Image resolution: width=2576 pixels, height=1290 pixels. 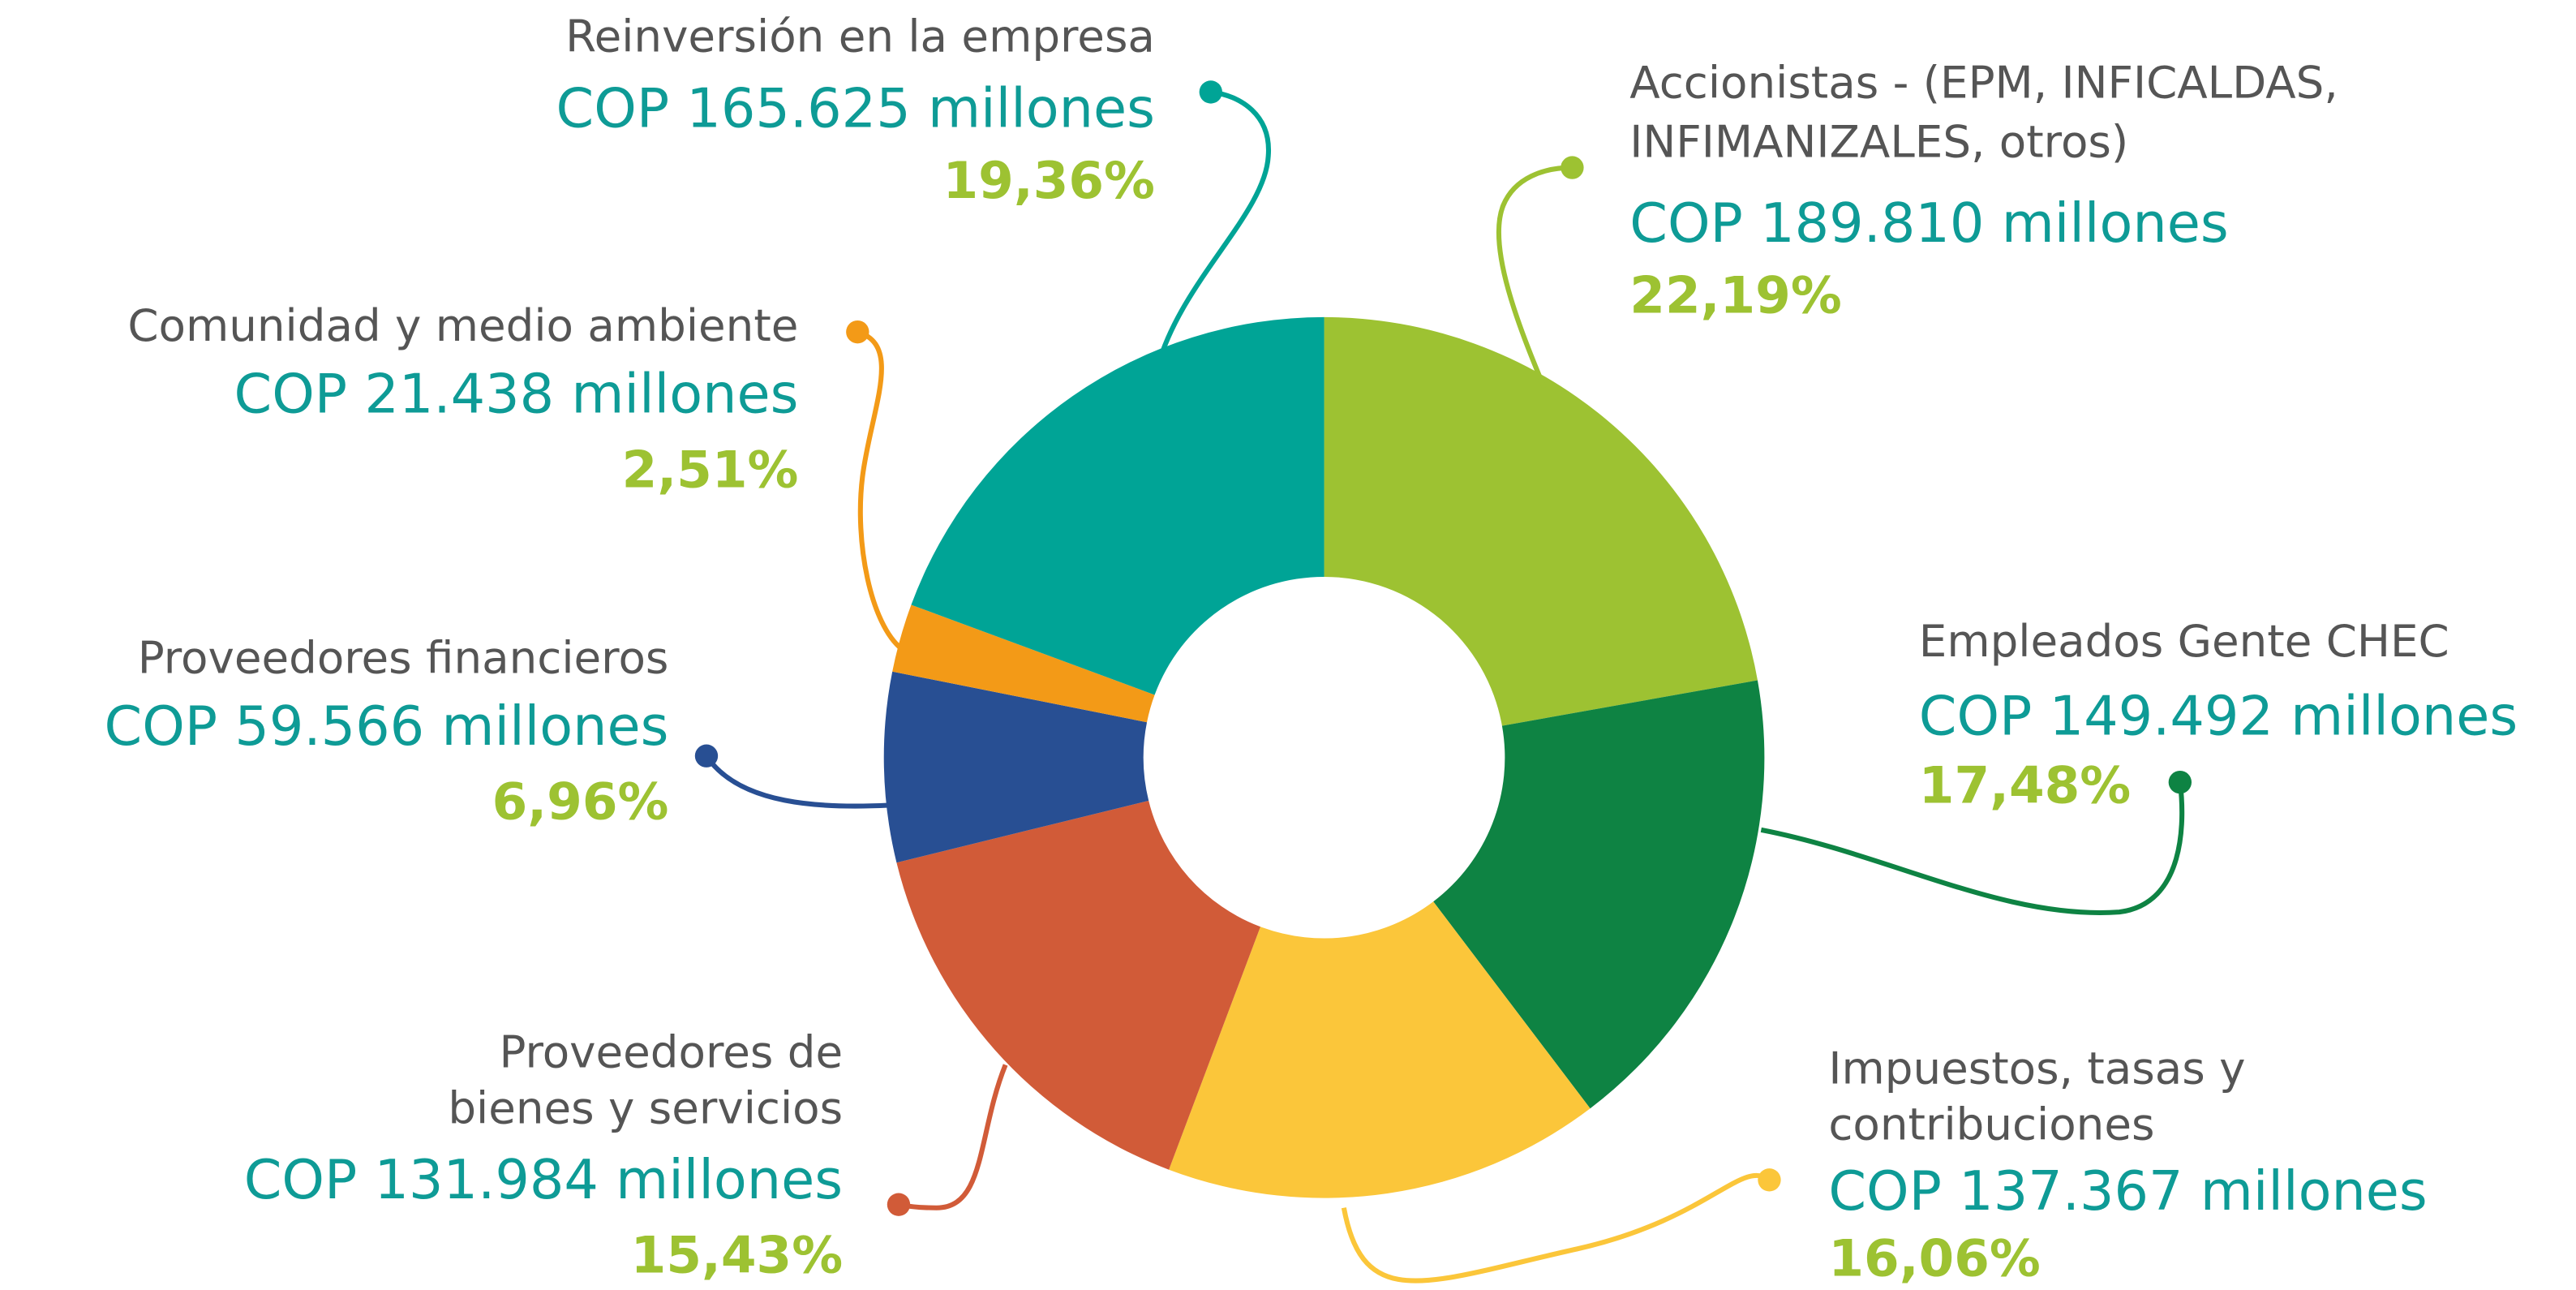 What do you see at coordinates (1735, 295) in the screenshot?
I see `value-label: 22,19%` at bounding box center [1735, 295].